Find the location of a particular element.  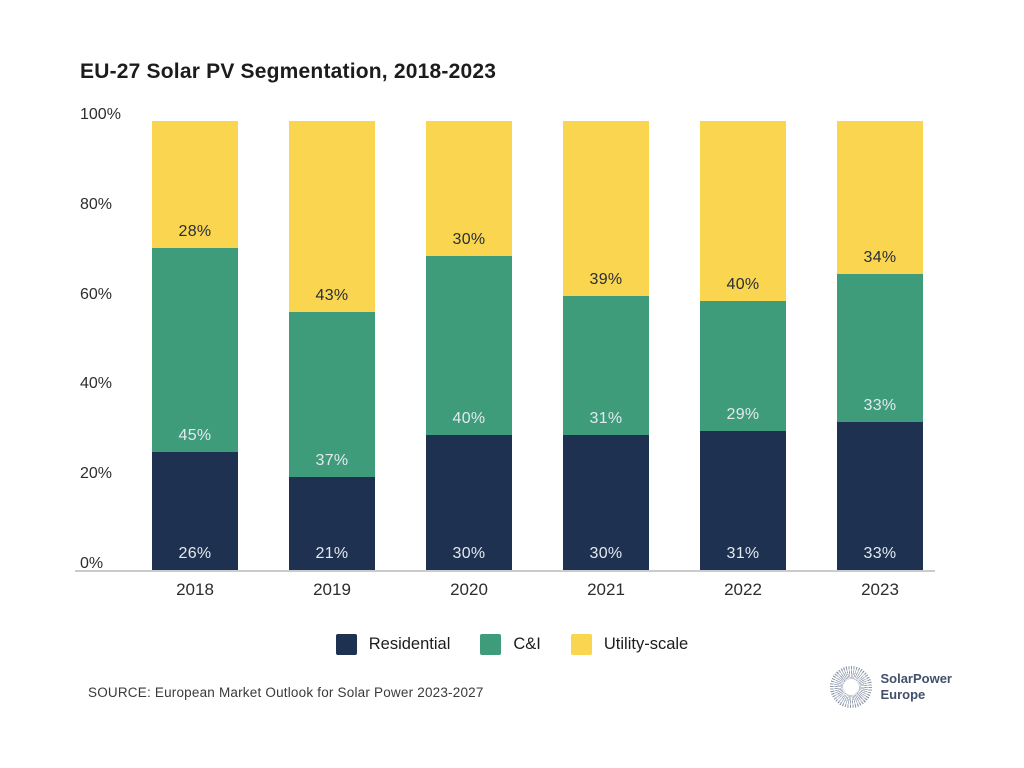

segment-c-i-2019: 37% is located at coordinates (332, 394).